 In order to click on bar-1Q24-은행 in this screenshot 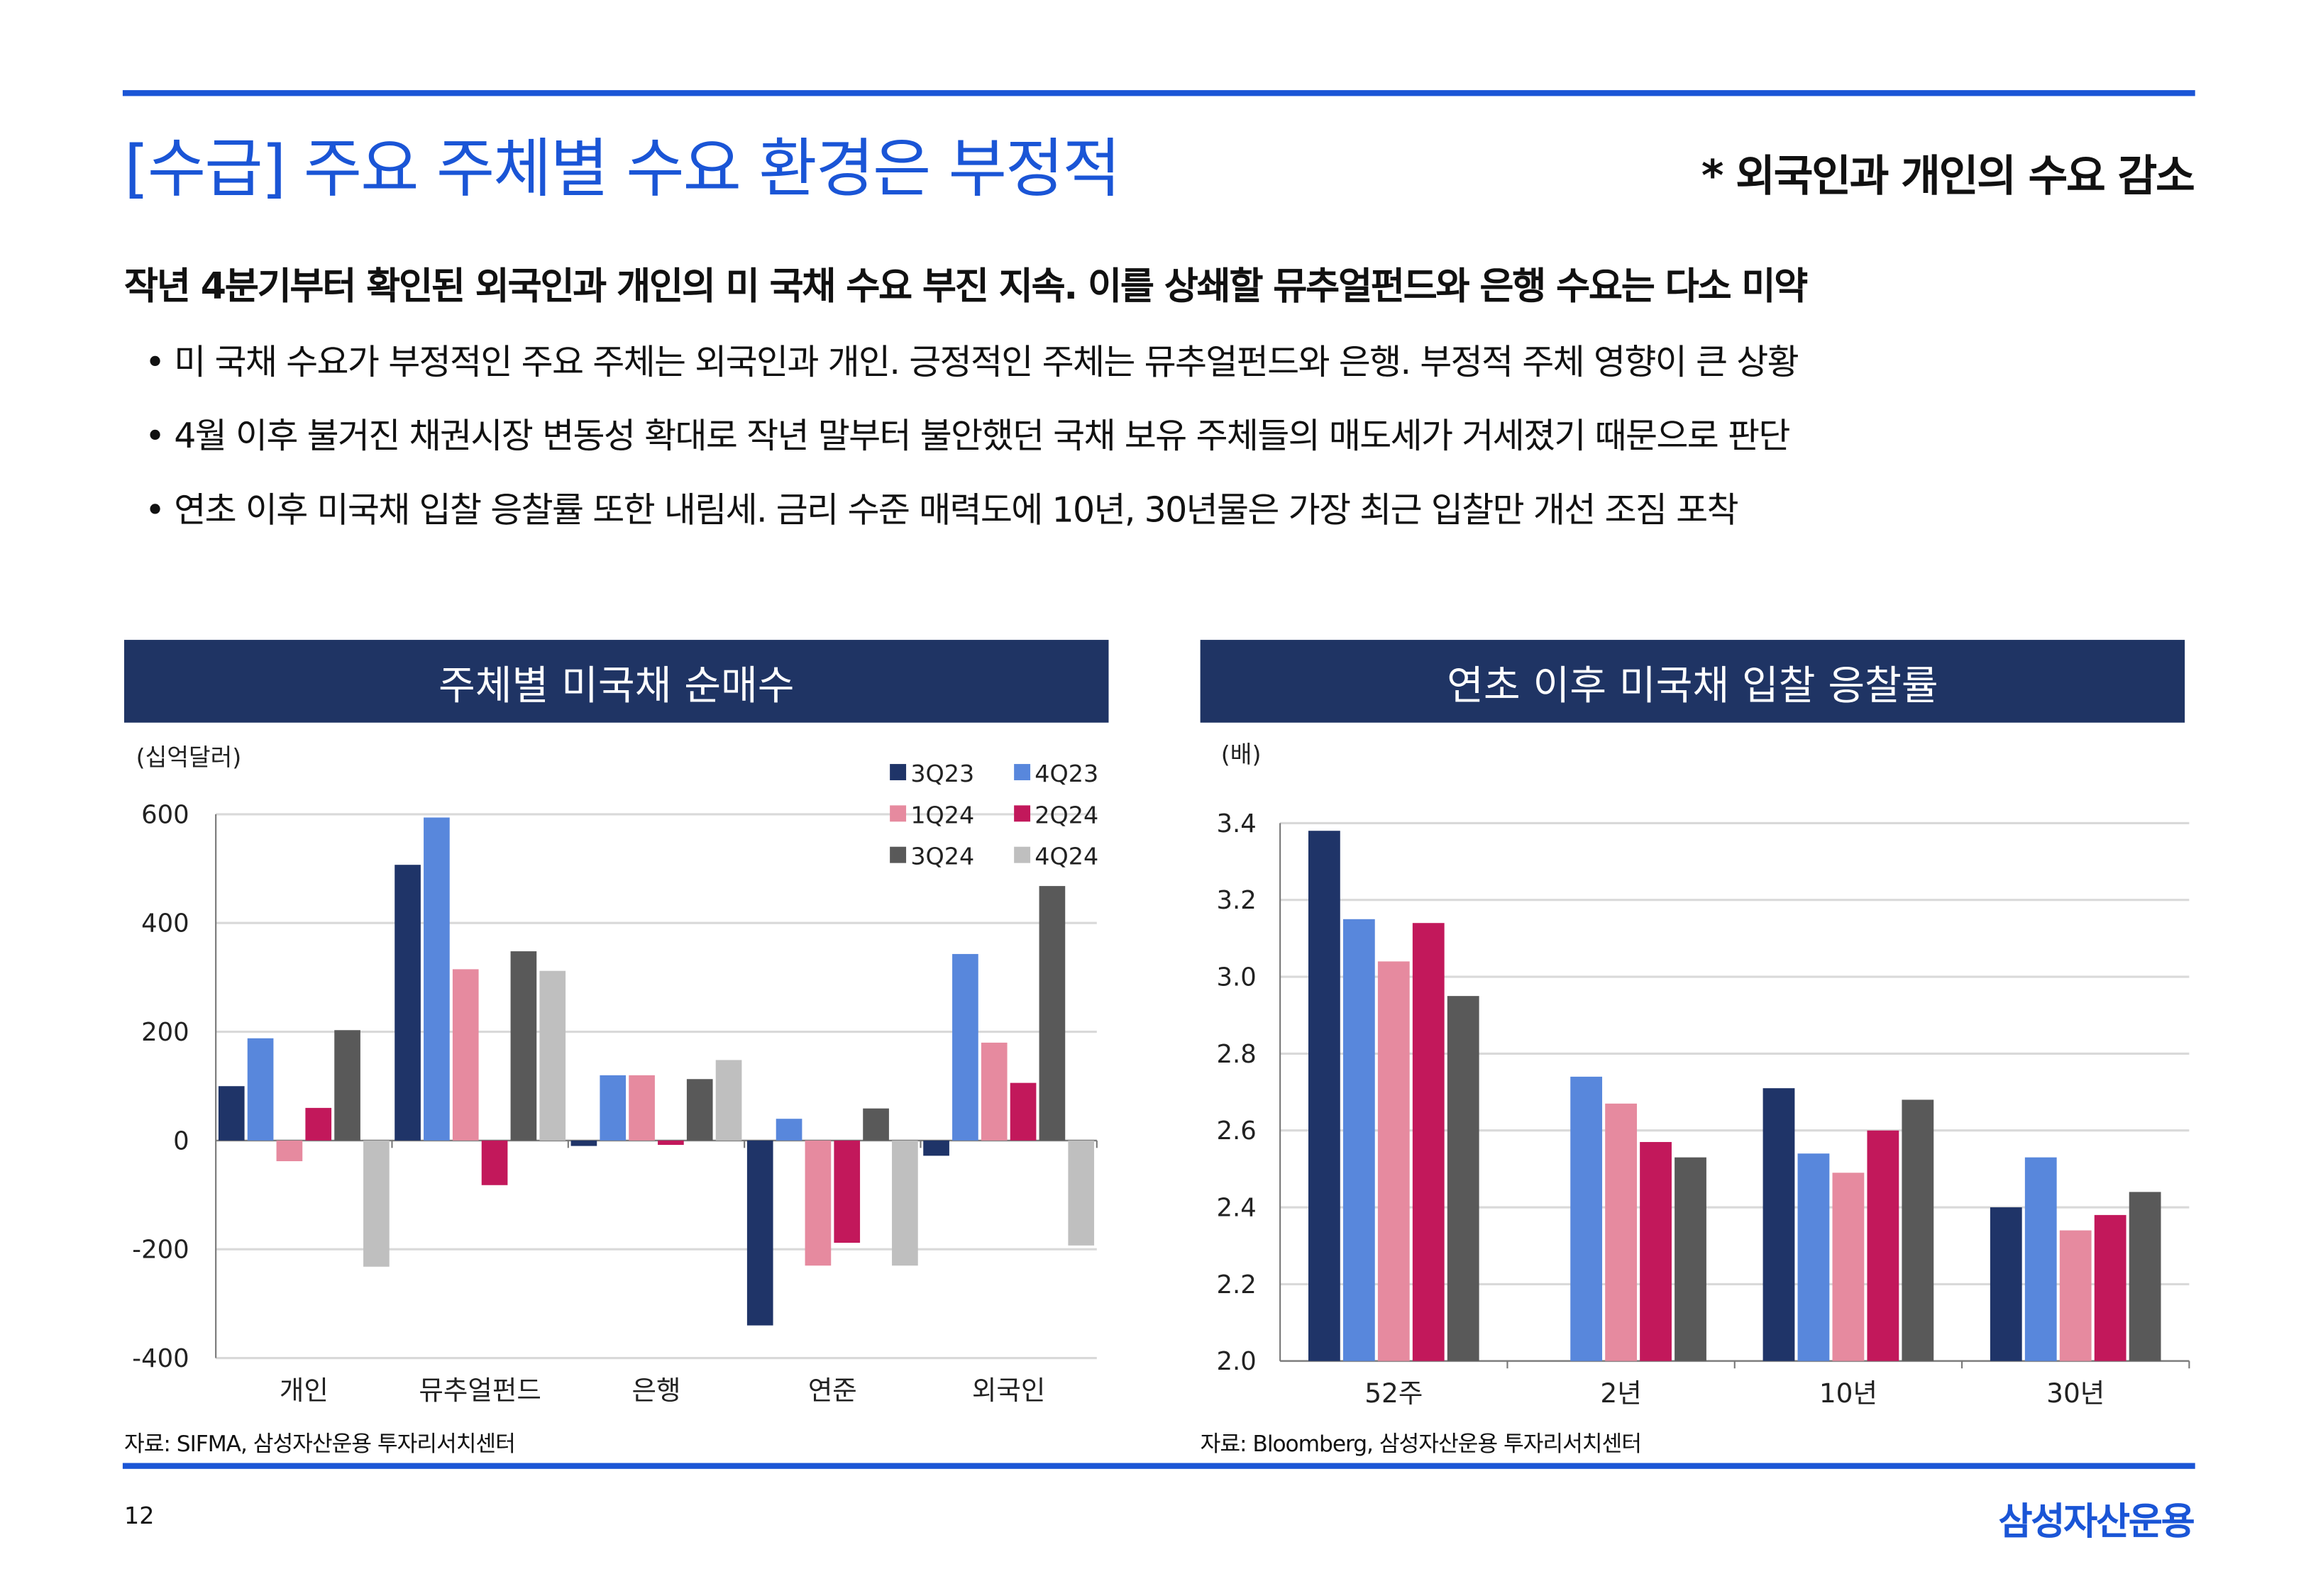, I will do `click(642, 1108)`.